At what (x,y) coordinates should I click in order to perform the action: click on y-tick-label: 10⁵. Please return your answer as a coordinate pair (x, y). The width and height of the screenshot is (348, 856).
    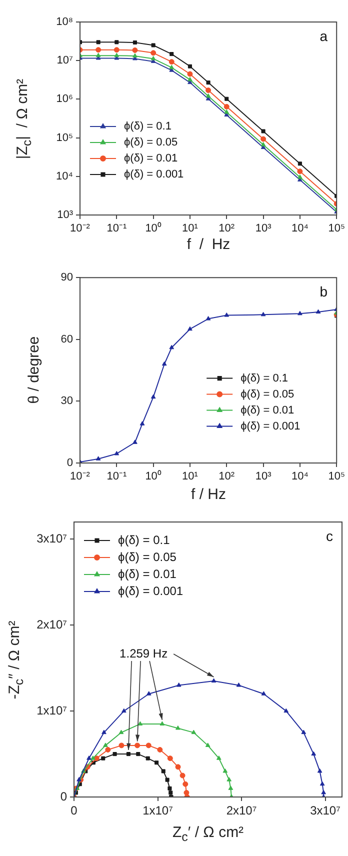
    Looking at the image, I should click on (64, 138).